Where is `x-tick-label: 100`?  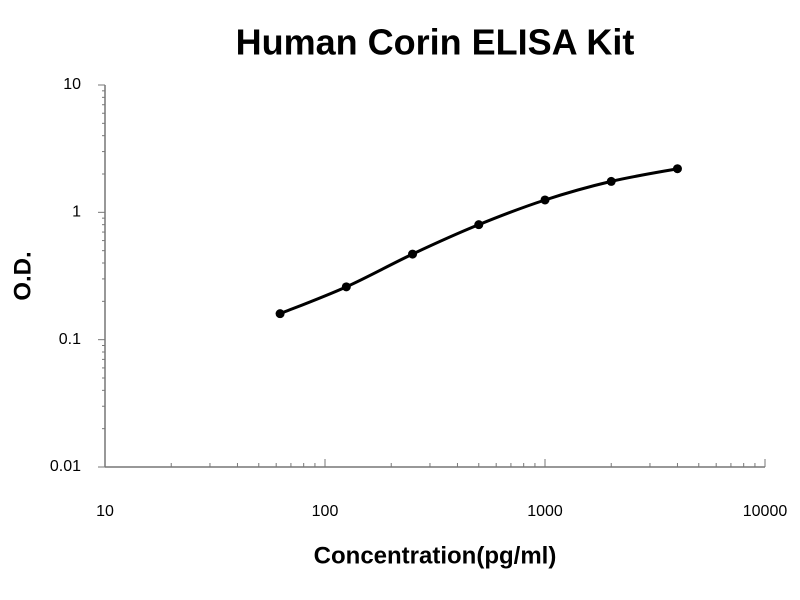
x-tick-label: 100 is located at coordinates (325, 511).